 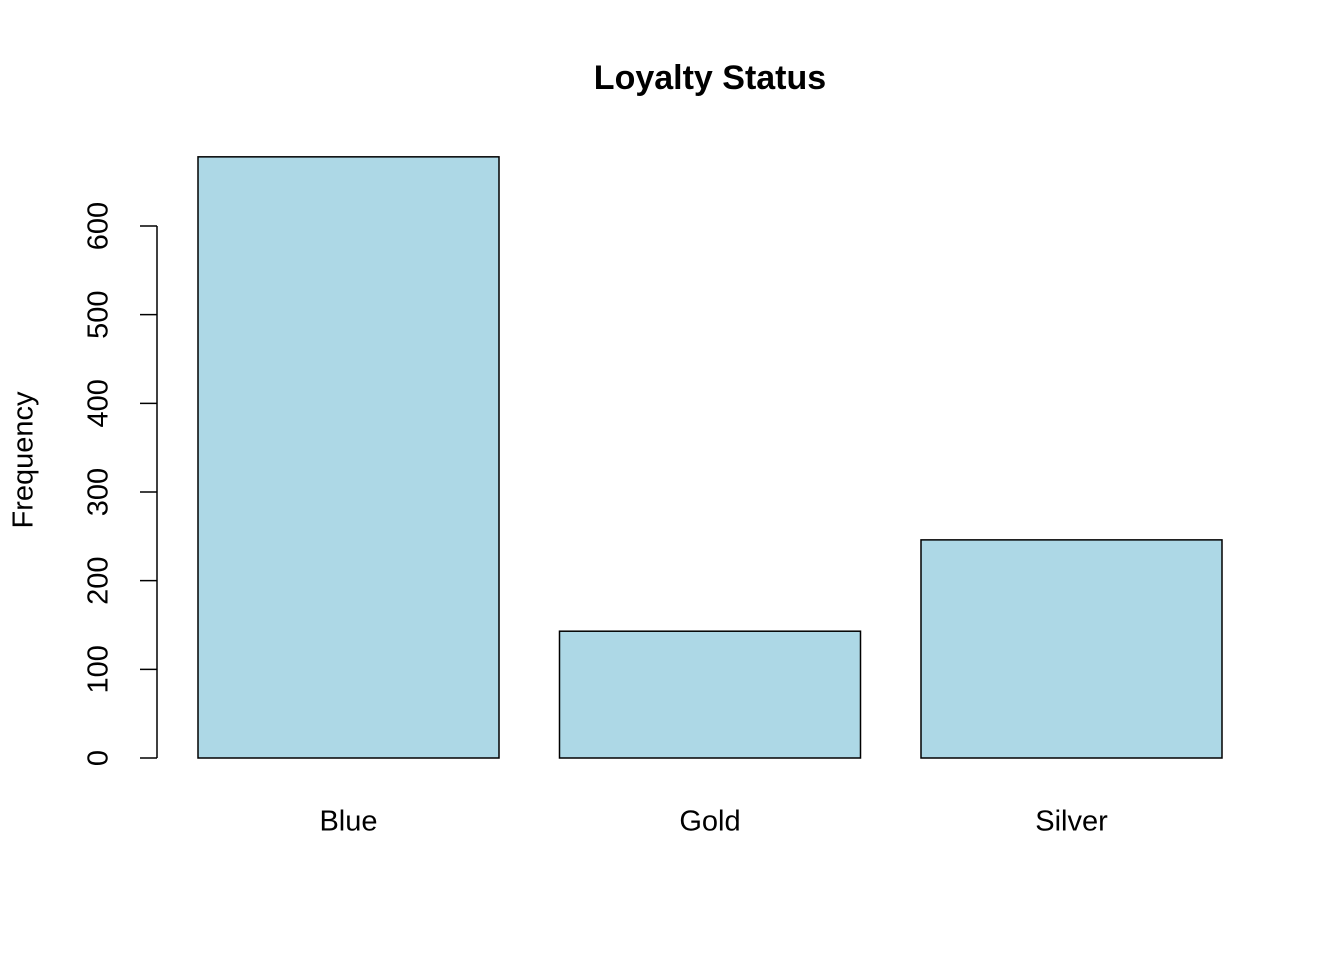 I want to click on y-tick-label: 0, so click(x=99, y=758).